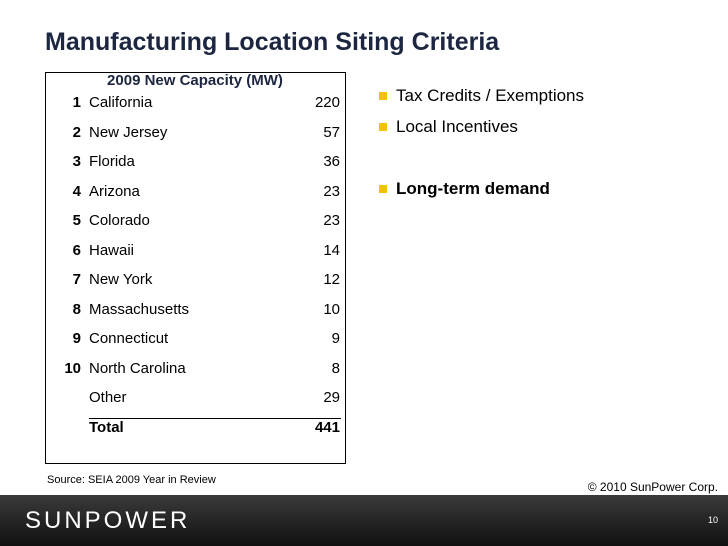  Describe the element at coordinates (121, 102) in the screenshot. I see `state-name: California` at that location.